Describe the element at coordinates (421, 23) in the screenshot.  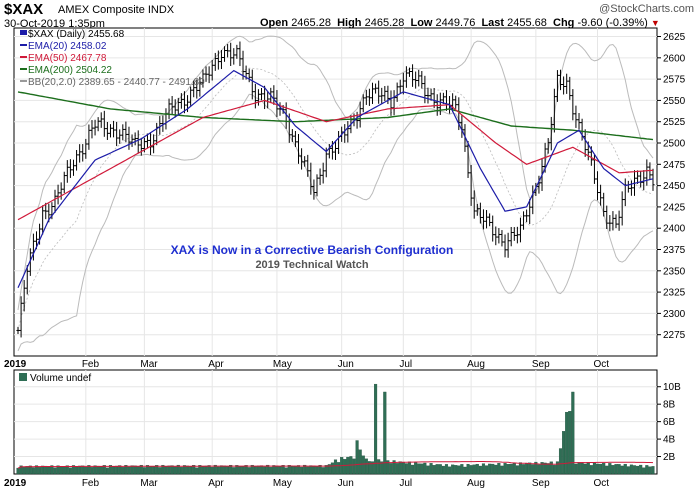
I see `low-label: Low` at that location.